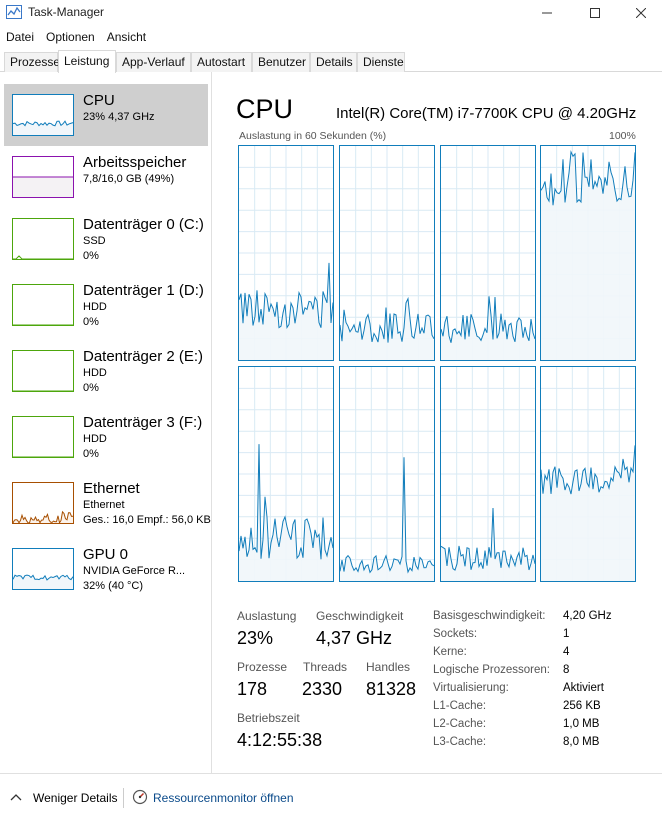 This screenshot has height=824, width=662. I want to click on detail-value: 4,20 GHz, so click(587, 616).